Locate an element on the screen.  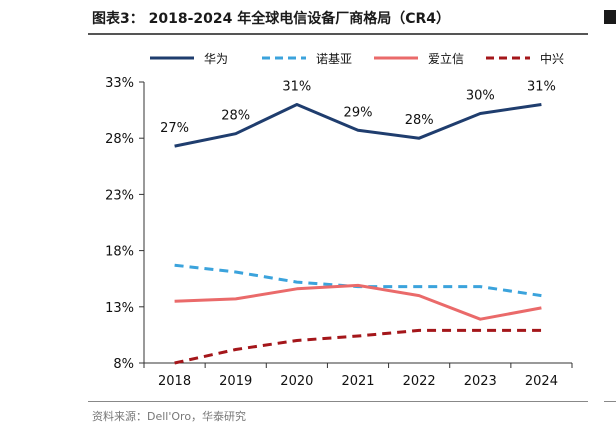
x-tick-label: 2024 is located at coordinates (541, 381).